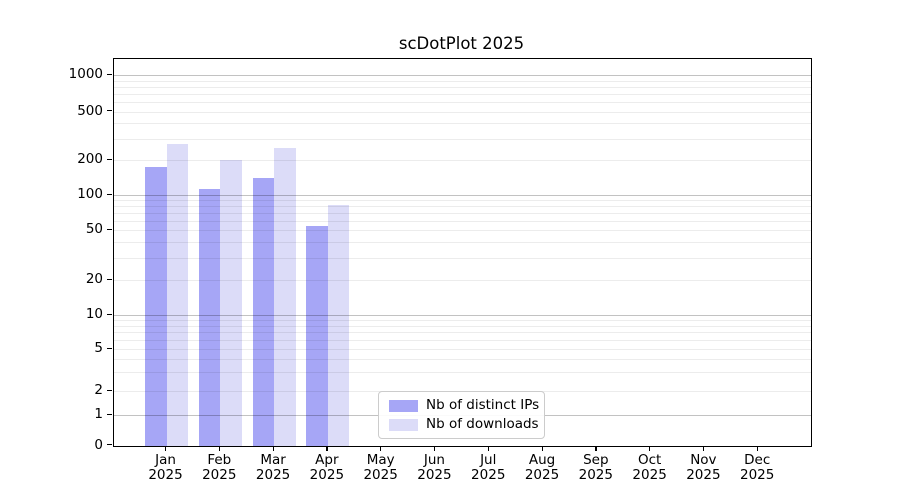 The image size is (900, 500). I want to click on x-tick-label-jul: Jul 2025, so click(488, 468).